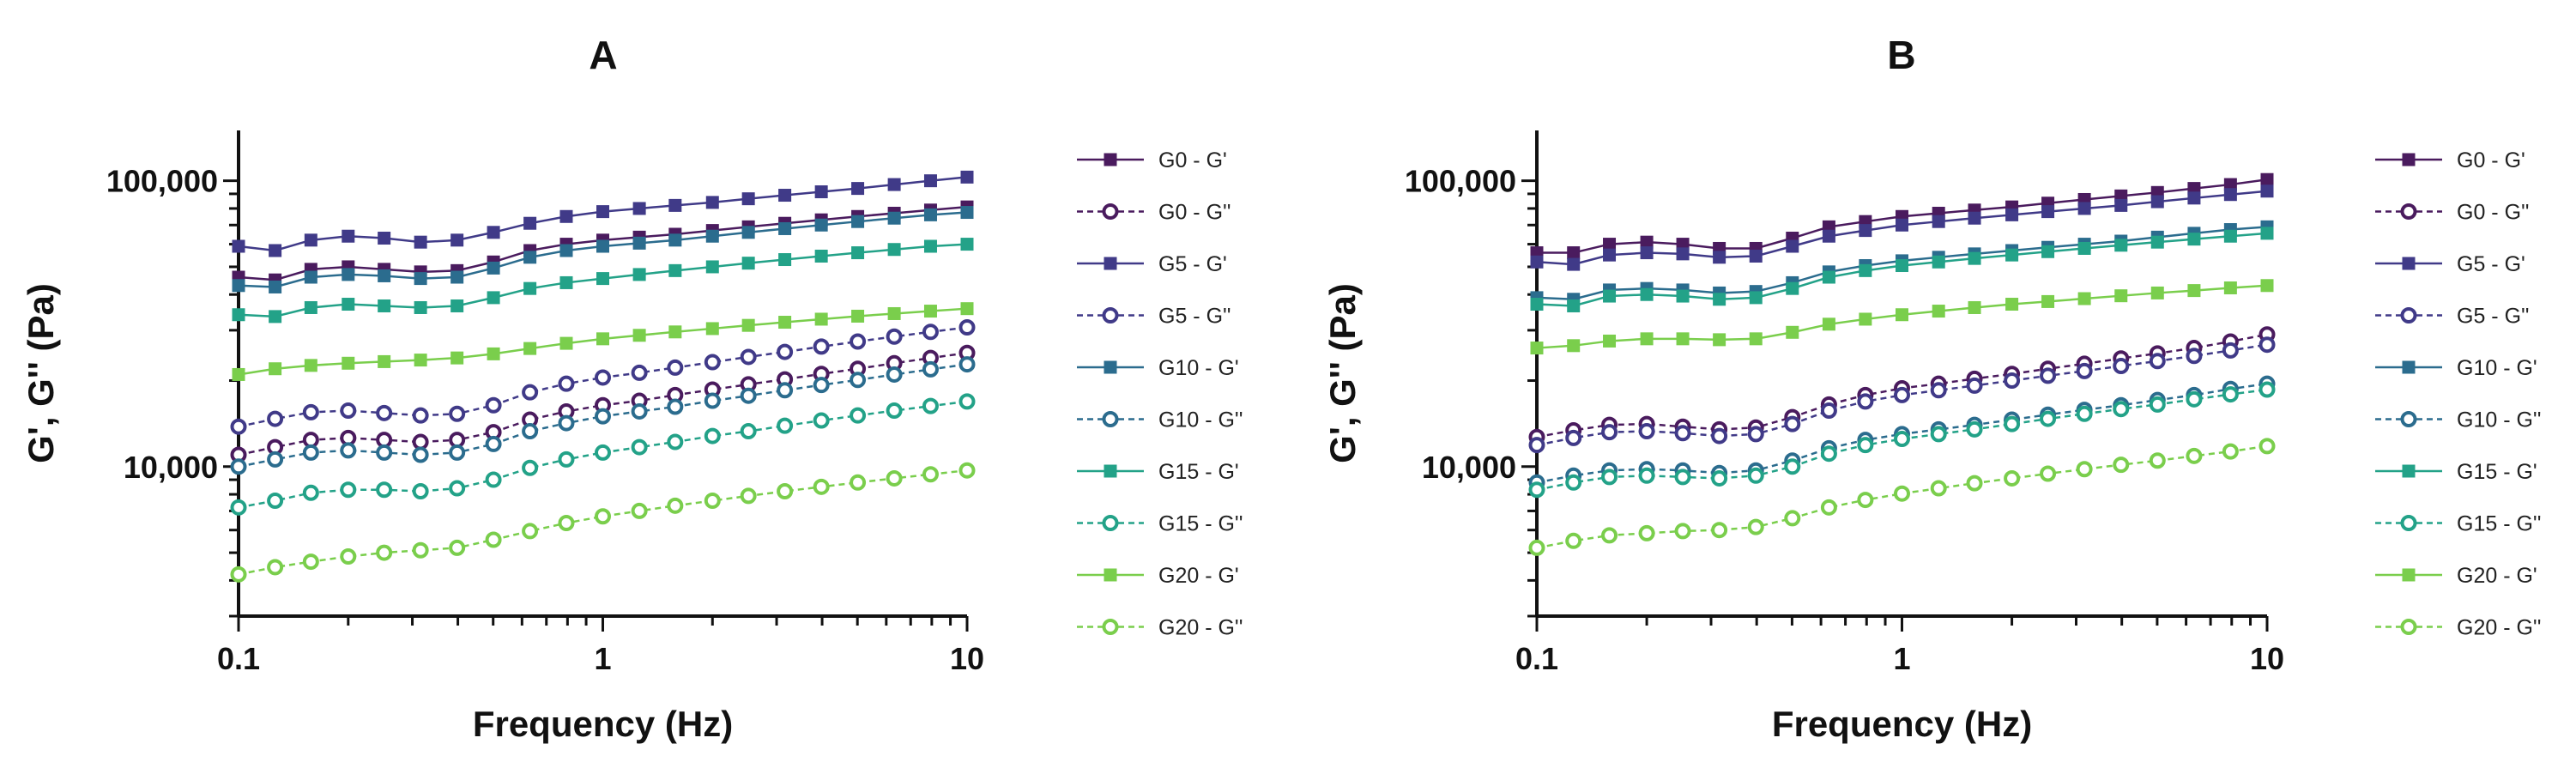  I want to click on legend-item: G5 - G', so click(1152, 264).